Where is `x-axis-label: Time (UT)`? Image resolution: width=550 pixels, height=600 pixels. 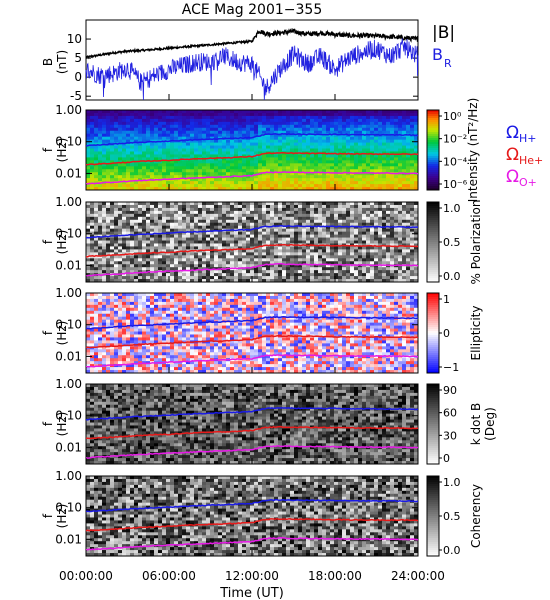 x-axis-label: Time (UT) is located at coordinates (251, 593).